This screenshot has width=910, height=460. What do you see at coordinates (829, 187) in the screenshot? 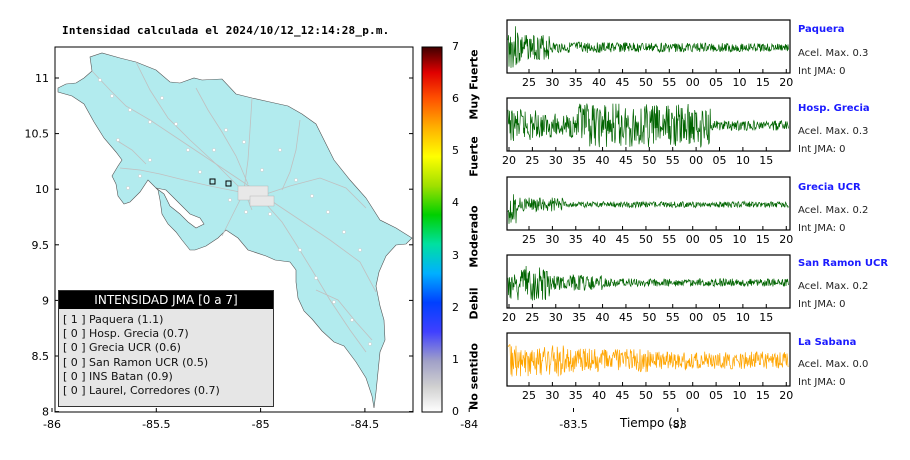
I see `station-name-grecia-ucr: Grecia UCR` at bounding box center [829, 187].